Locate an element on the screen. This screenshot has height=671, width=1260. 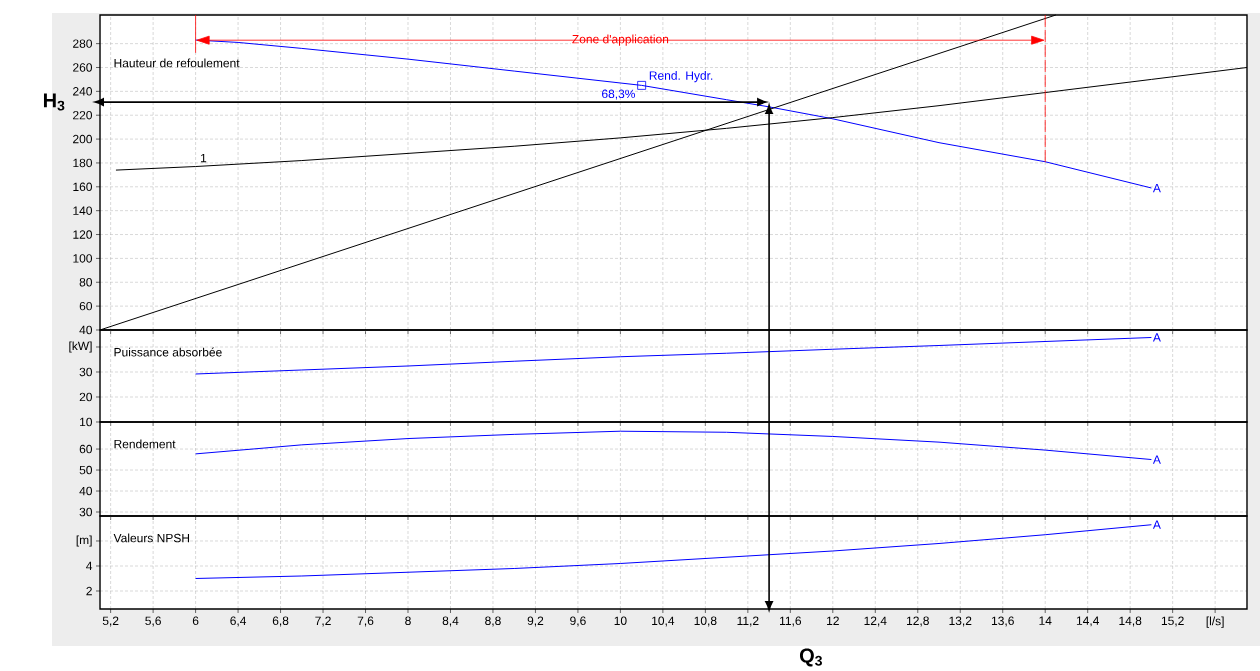
y-tick-label: 280 is located at coordinates (83, 43).